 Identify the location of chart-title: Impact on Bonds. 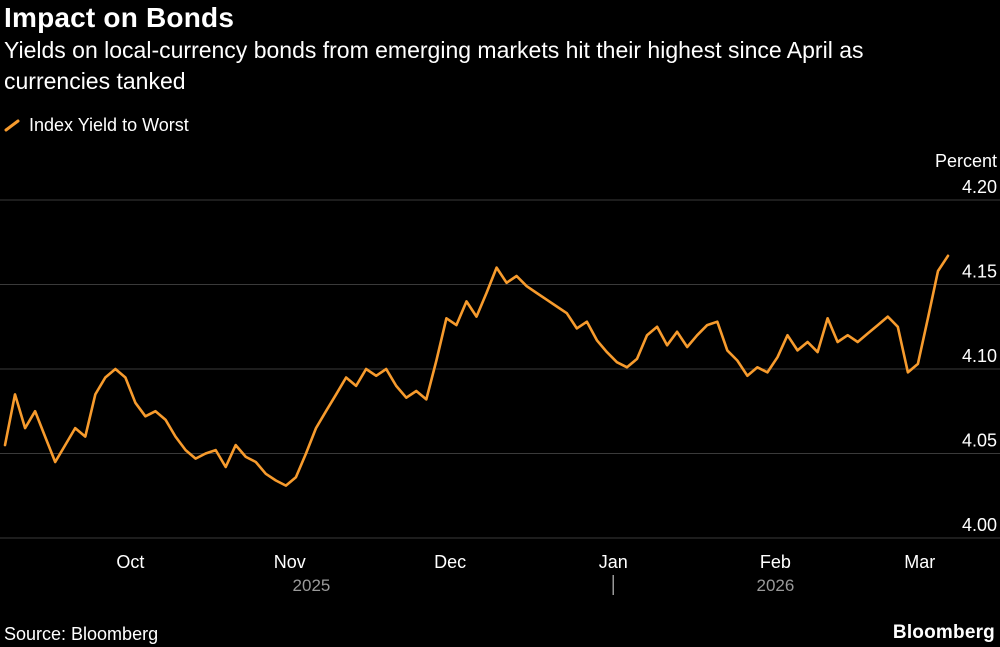
(119, 17).